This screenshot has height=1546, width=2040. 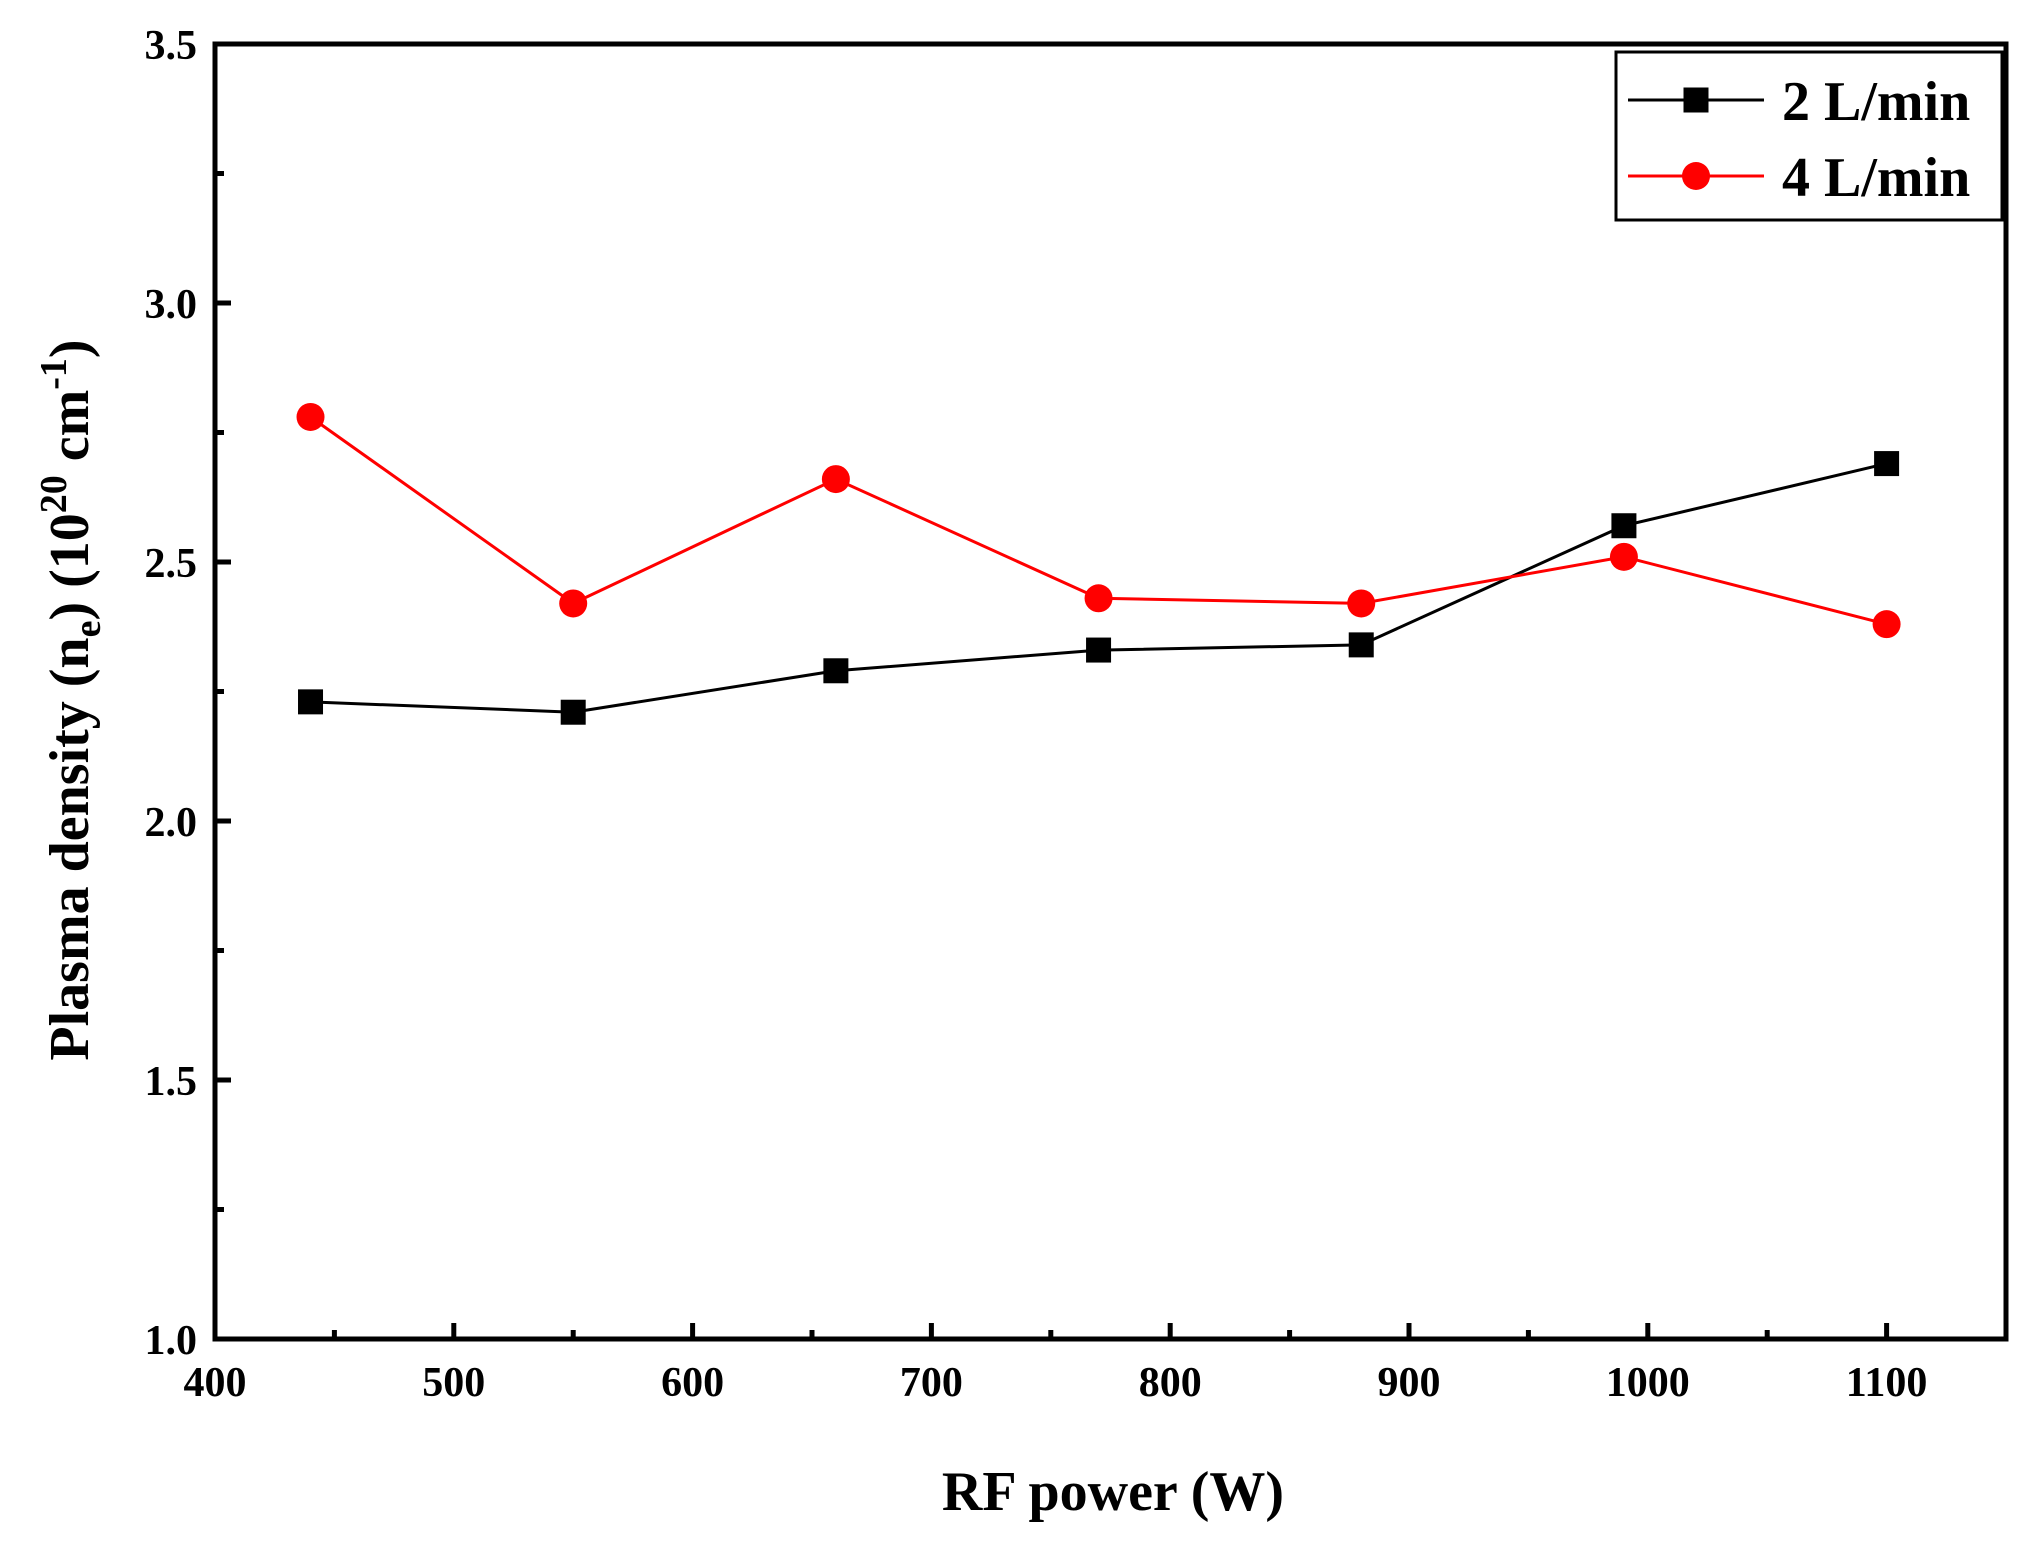 What do you see at coordinates (215, 1383) in the screenshot?
I see `x-tick-label: 400` at bounding box center [215, 1383].